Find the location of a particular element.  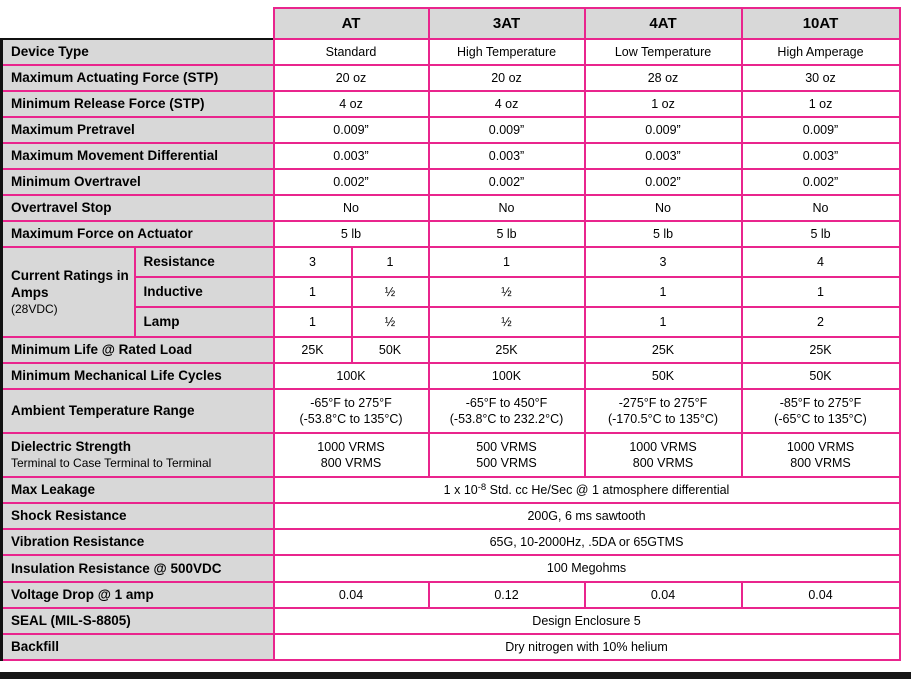

page-bottom-rule is located at coordinates (455, 675).